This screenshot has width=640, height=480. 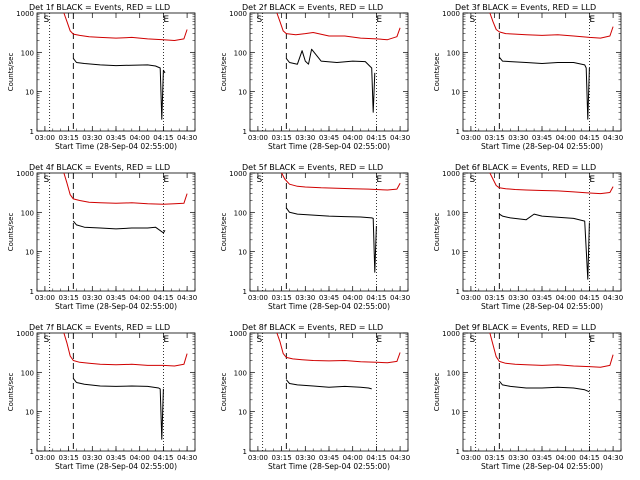 What do you see at coordinates (99, 327) in the screenshot?
I see `panel-title: Det 7f BLACK = Events, RED = LLD` at bounding box center [99, 327].